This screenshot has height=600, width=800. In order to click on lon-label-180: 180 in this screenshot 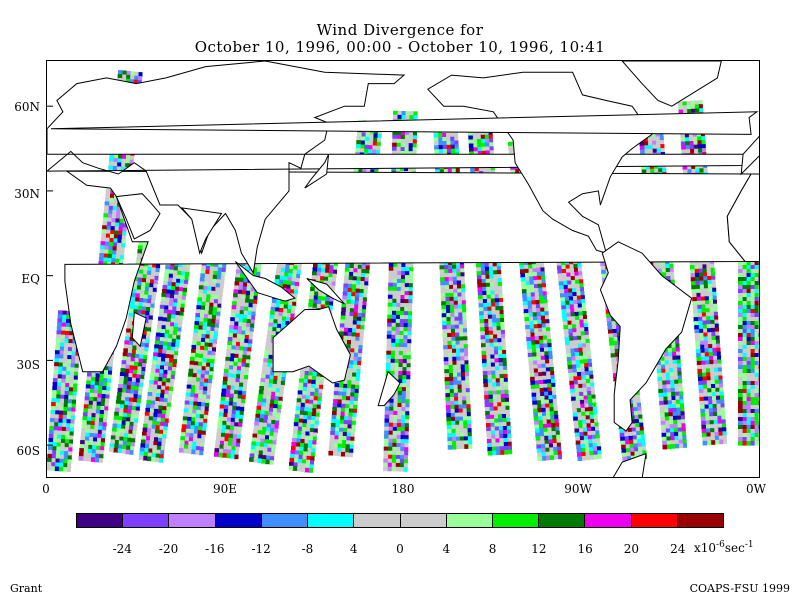, I will do `click(403, 489)`.